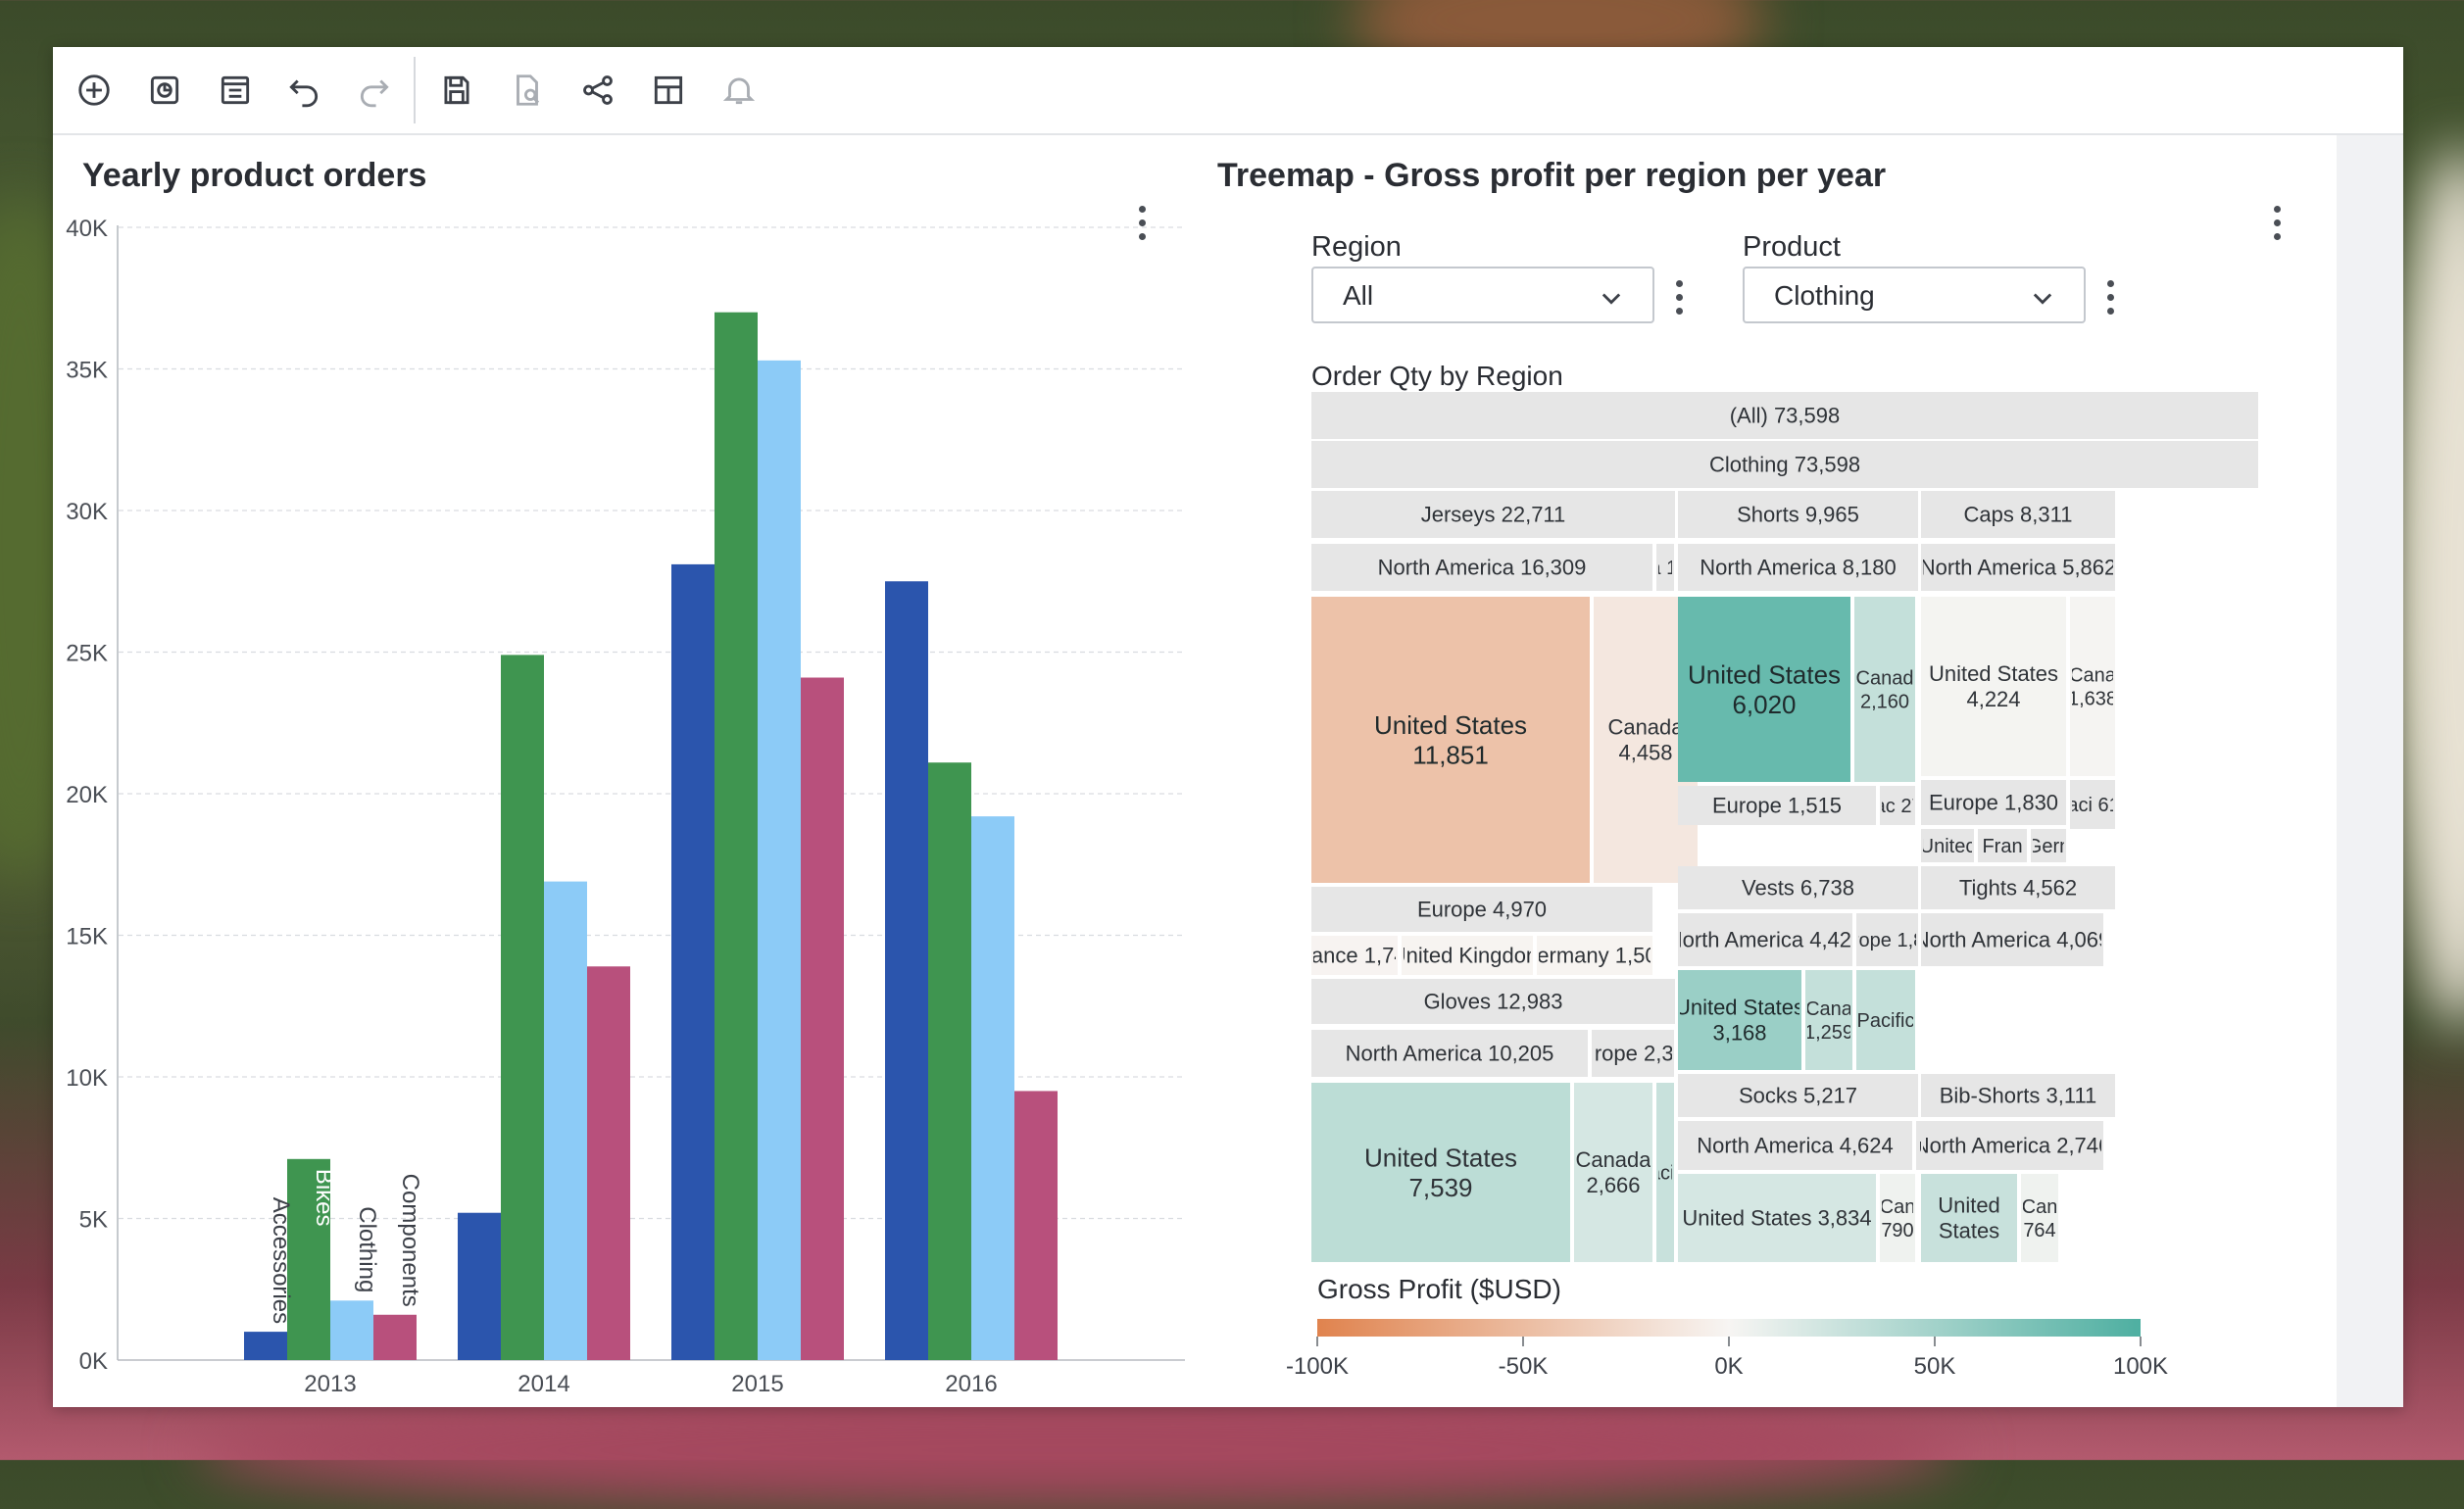  Describe the element at coordinates (1482, 568) in the screenshot. I see `treemap-cell-label-line: North America 16,309` at that location.